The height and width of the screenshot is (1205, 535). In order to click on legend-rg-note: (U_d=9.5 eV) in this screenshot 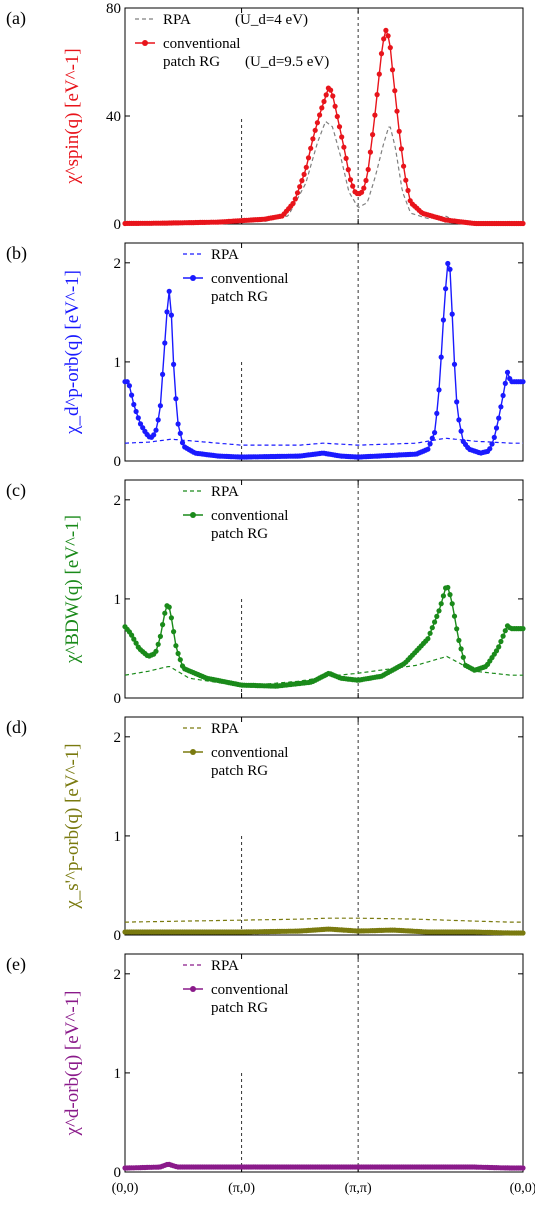, I will do `click(287, 62)`.